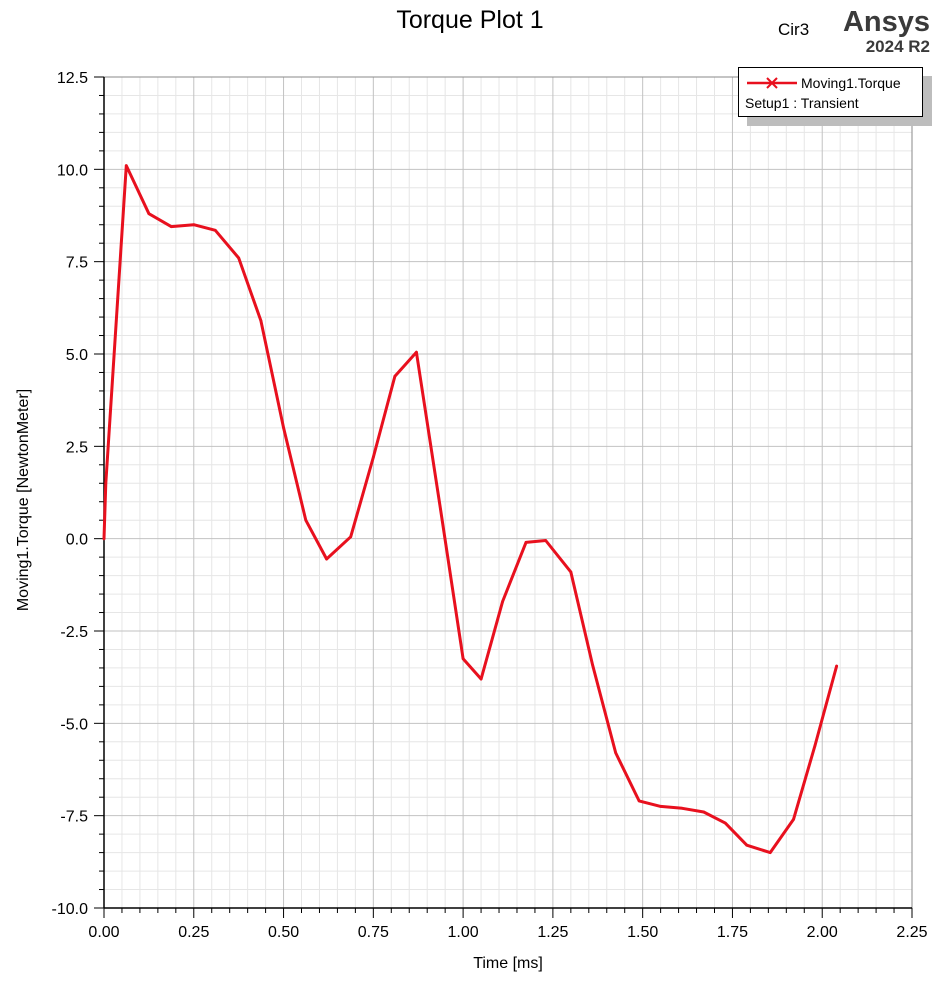  What do you see at coordinates (552, 932) in the screenshot?
I see `x-tick-label: 1.25` at bounding box center [552, 932].